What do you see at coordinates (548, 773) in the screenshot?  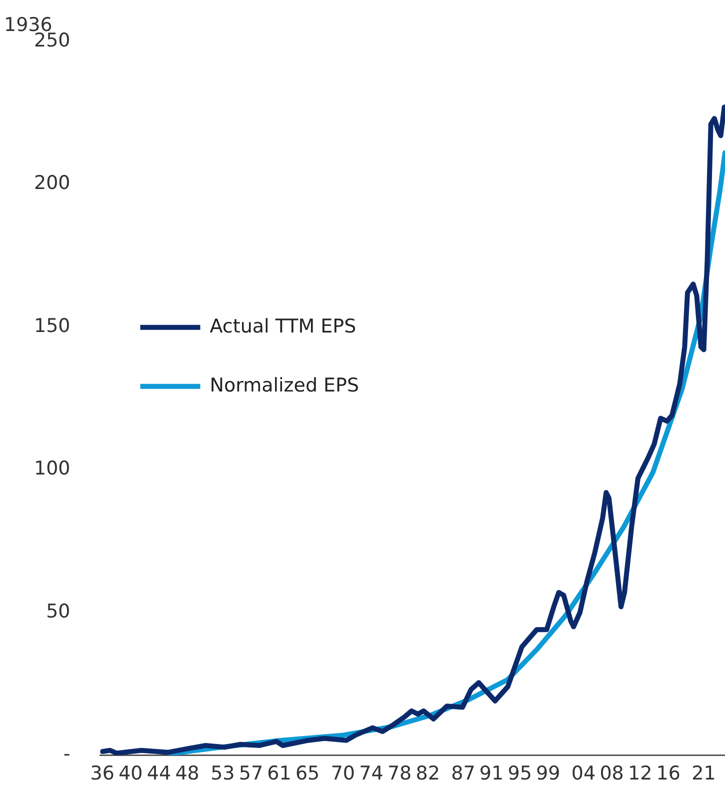 I see `x-tick-label: 99` at bounding box center [548, 773].